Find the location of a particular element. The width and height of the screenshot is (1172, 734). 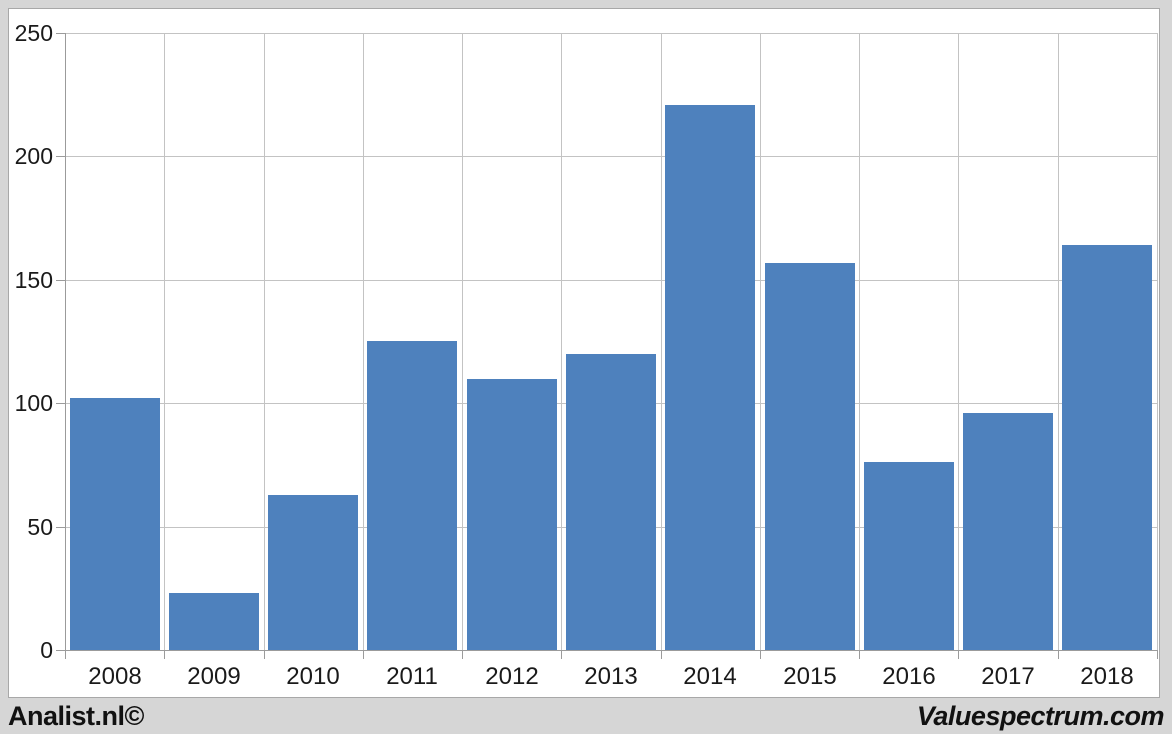

footer-bar: Analist.nl© Valuespectrum.com is located at coordinates (586, 716).